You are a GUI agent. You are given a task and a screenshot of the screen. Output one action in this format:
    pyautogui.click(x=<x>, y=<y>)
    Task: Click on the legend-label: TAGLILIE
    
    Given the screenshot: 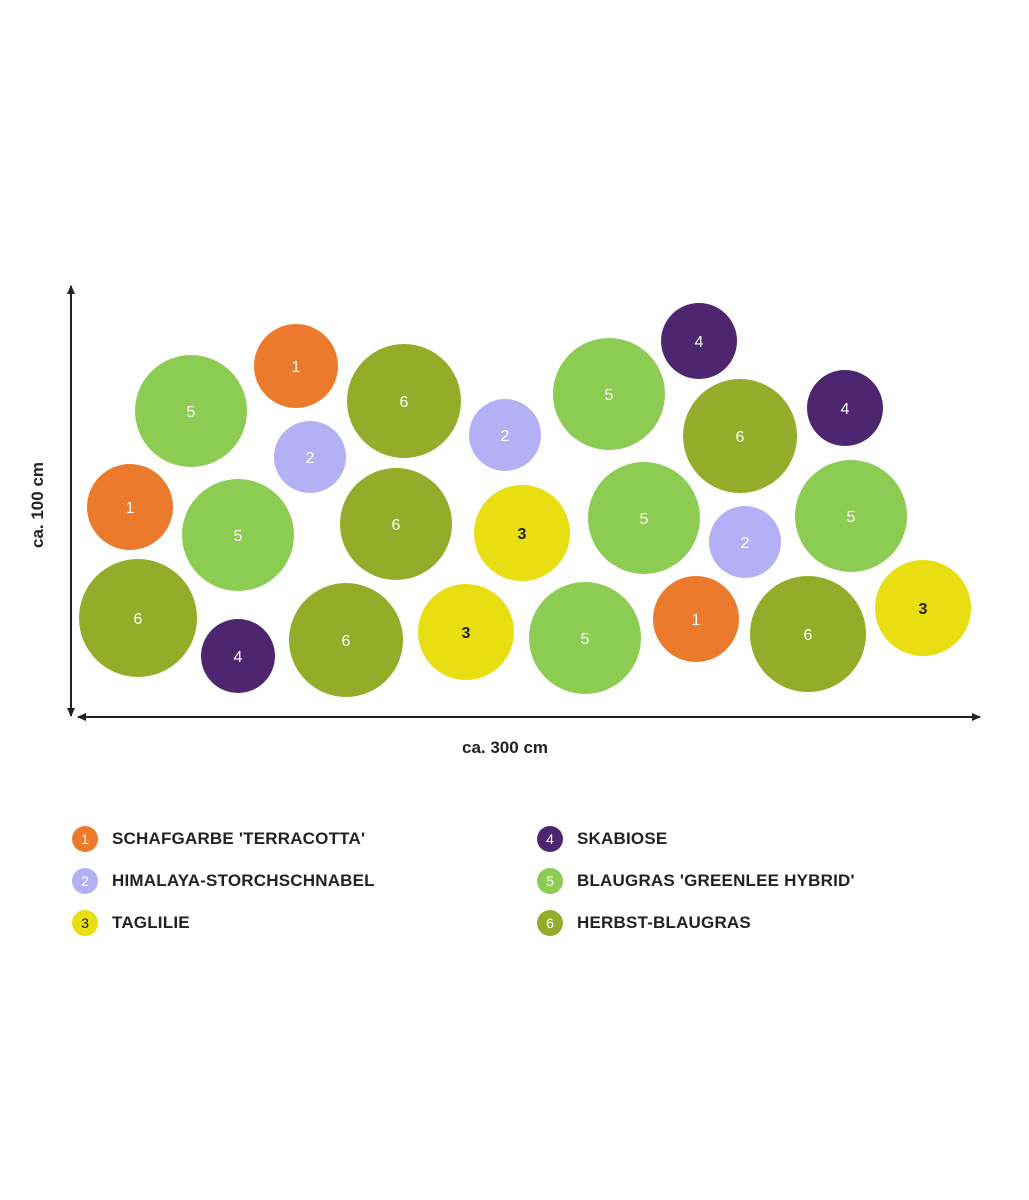 What is the action you would take?
    pyautogui.click(x=151, y=922)
    